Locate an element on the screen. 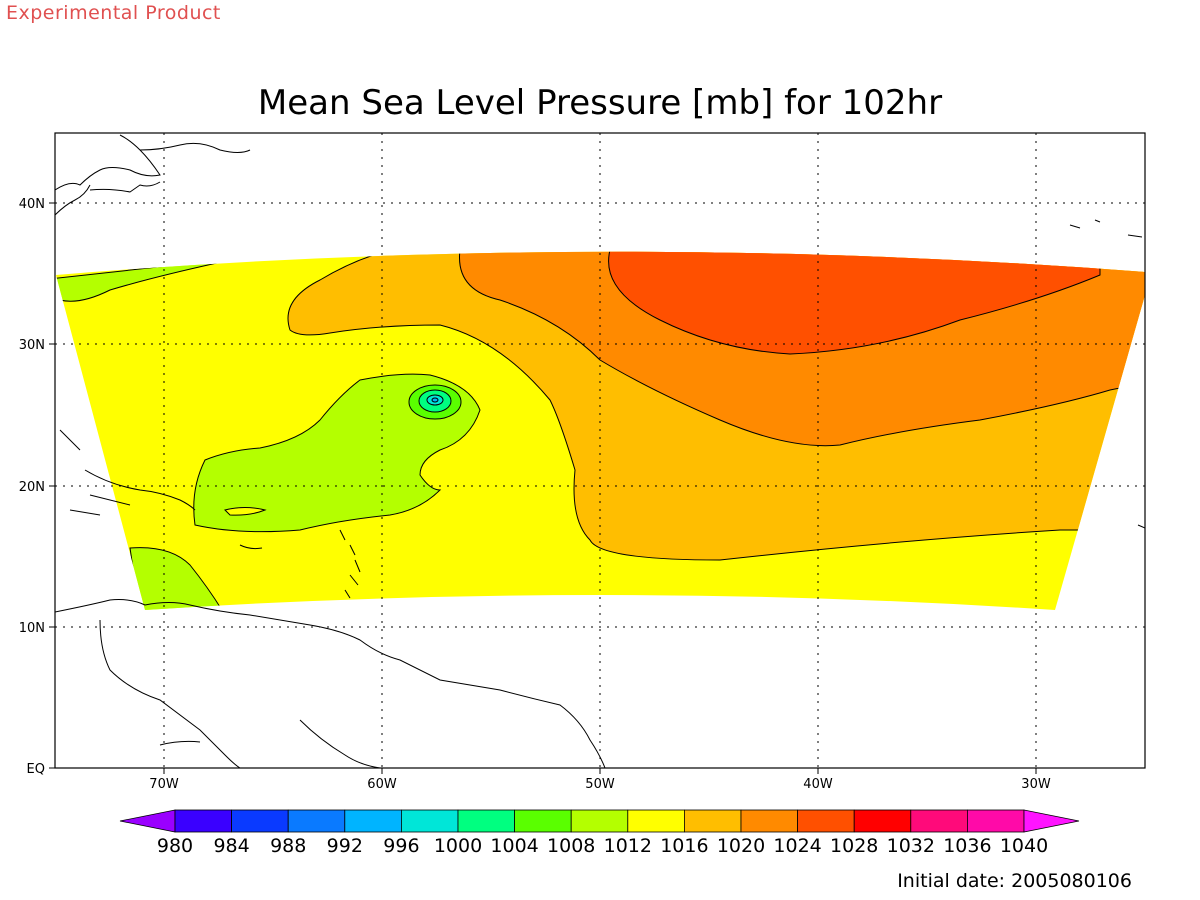 Image resolution: width=1200 pixels, height=900 pixels. colorbar-label: 980 is located at coordinates (175, 846).